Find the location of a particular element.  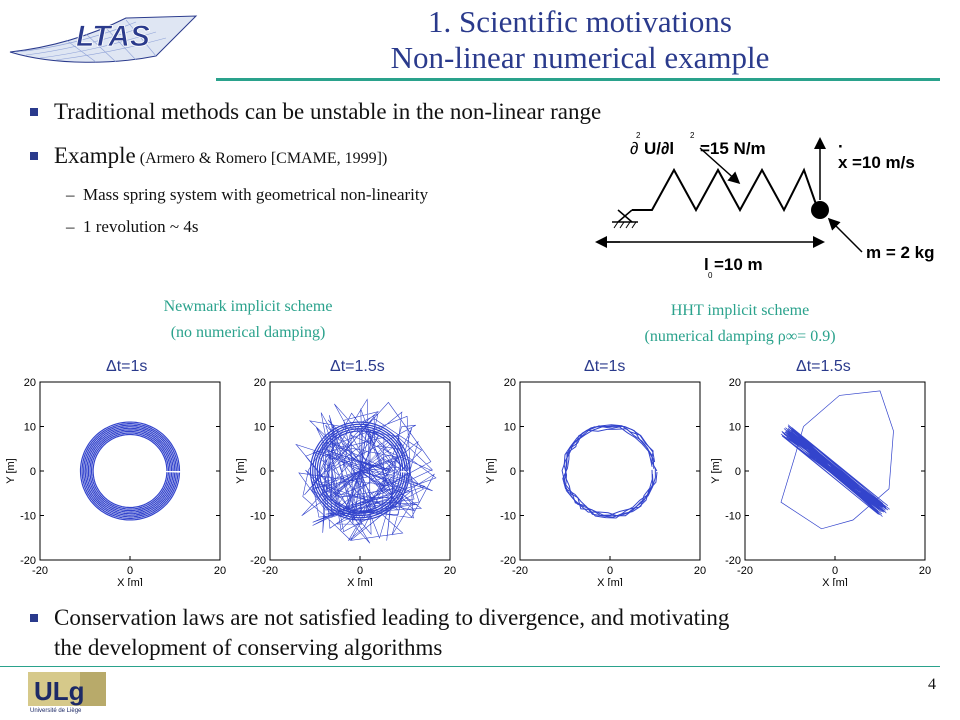

plot-hht-dt1: 20 10 0 -10 -20-20 0 20 X [m] Y [m] is located at coordinates (595, 481).